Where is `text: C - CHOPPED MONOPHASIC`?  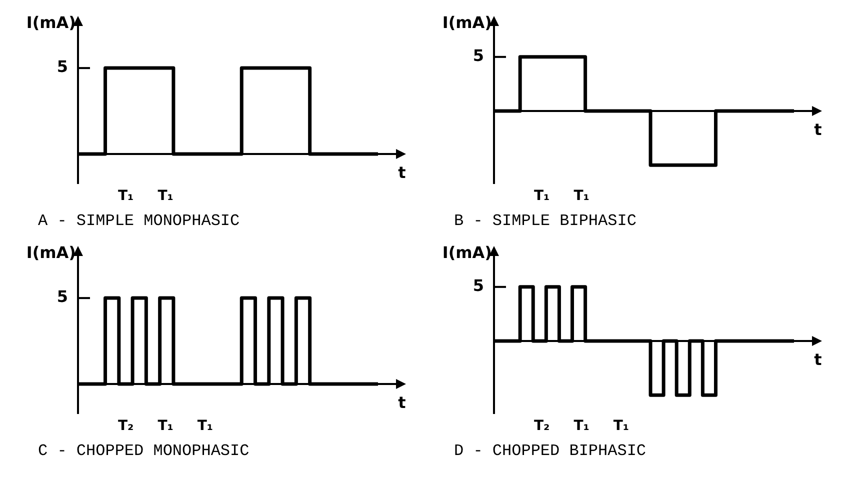 text: C - CHOPPED MONOPHASIC is located at coordinates (143, 451).